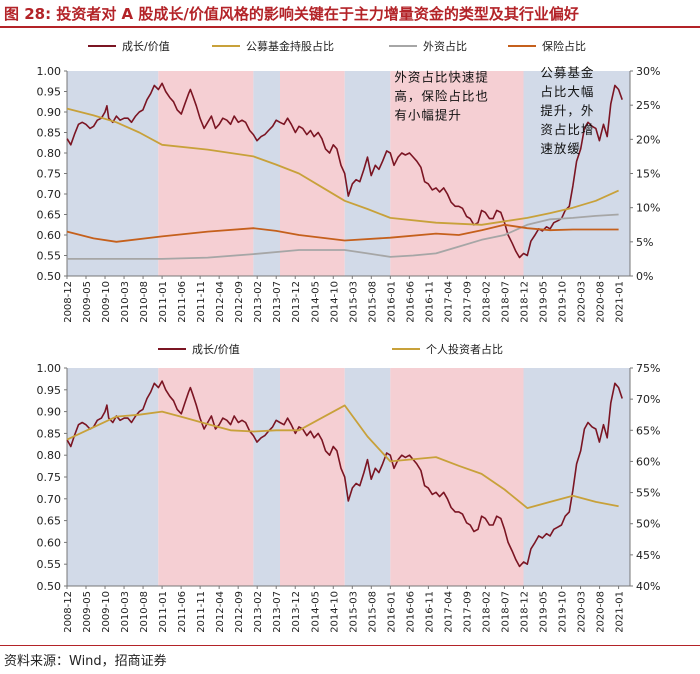  I want to click on y-left-tick-label: 0.60, so click(49, 235).